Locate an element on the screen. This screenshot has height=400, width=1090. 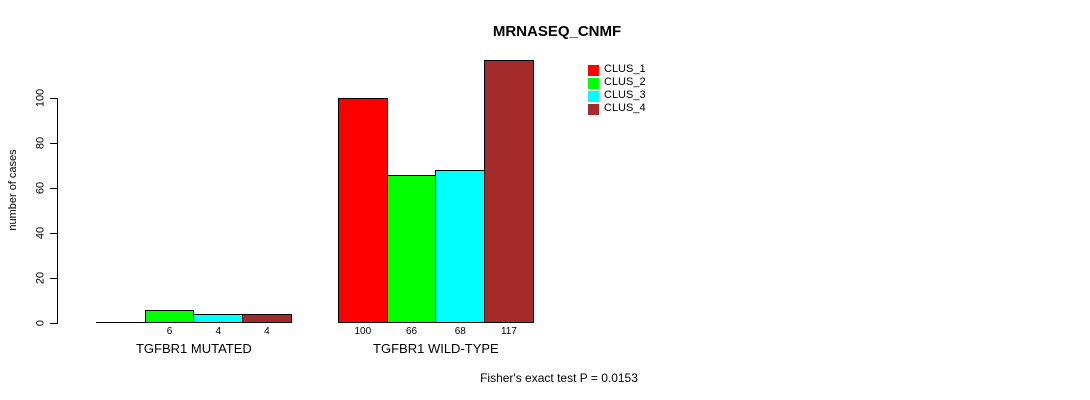
group-label-tgfbr1-mutated: TGFBR1 MUTATED is located at coordinates (193, 348).